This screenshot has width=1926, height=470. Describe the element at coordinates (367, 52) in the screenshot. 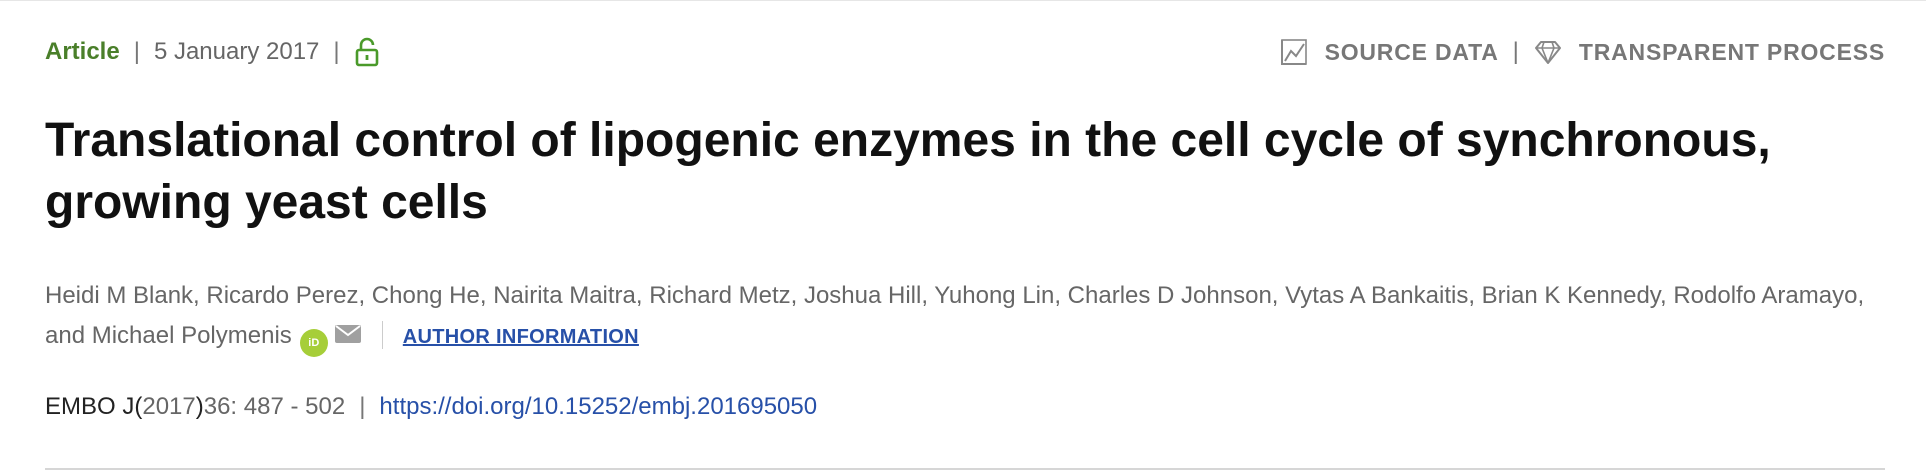

I see `open-access-lock-icon` at that location.